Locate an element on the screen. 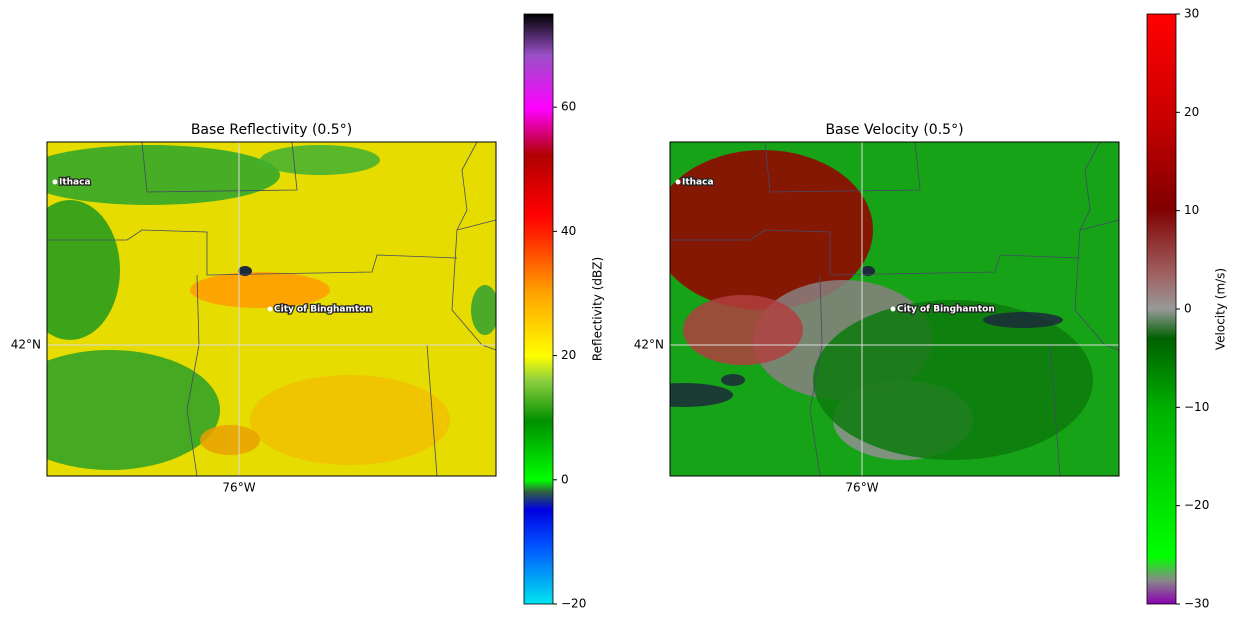 The width and height of the screenshot is (1238, 621). colorbar-label: Reflectivity (dBZ) is located at coordinates (598, 309).